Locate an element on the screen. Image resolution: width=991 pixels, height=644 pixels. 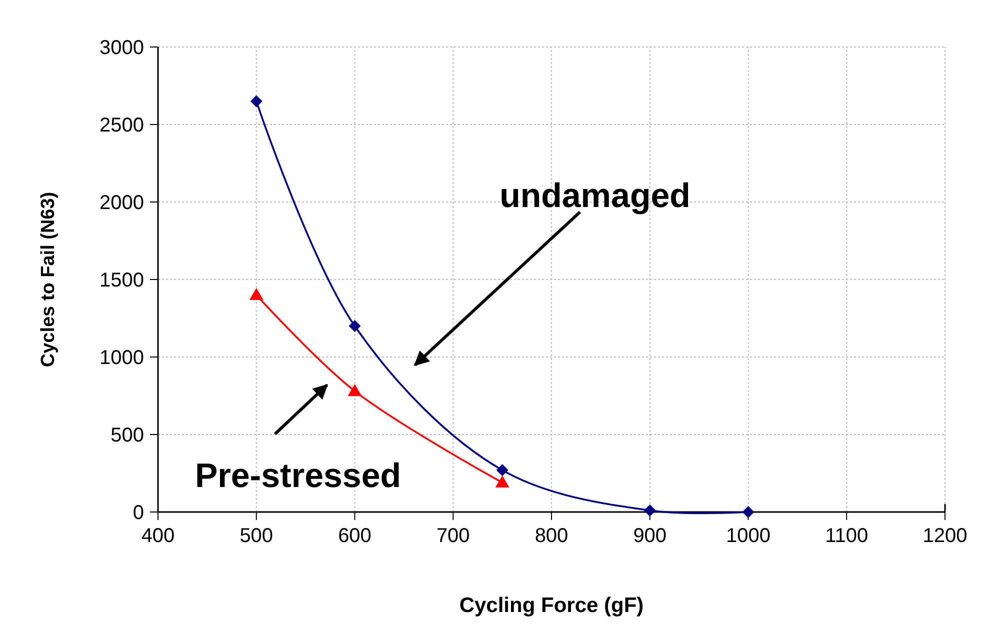
y-axis-title: Cycles to Fail (N63) is located at coordinates (48, 280).